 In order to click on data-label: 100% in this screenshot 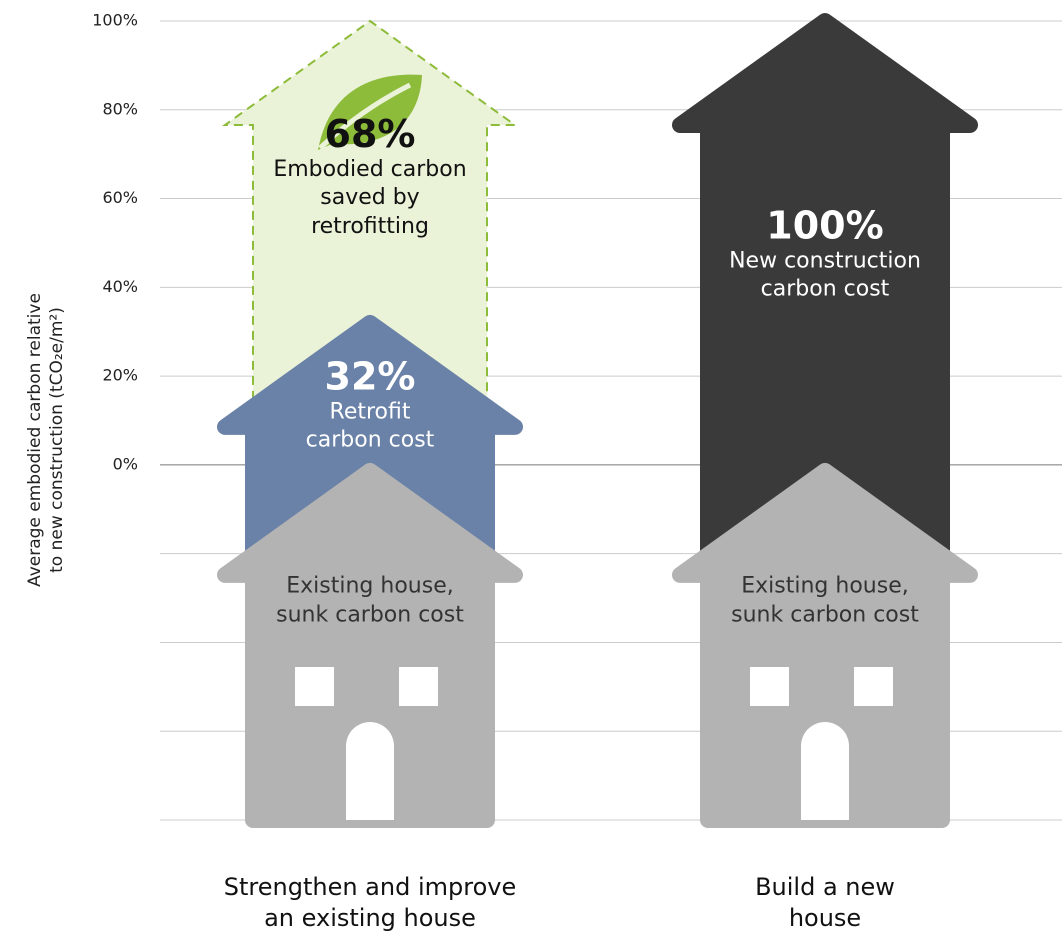, I will do `click(825, 225)`.